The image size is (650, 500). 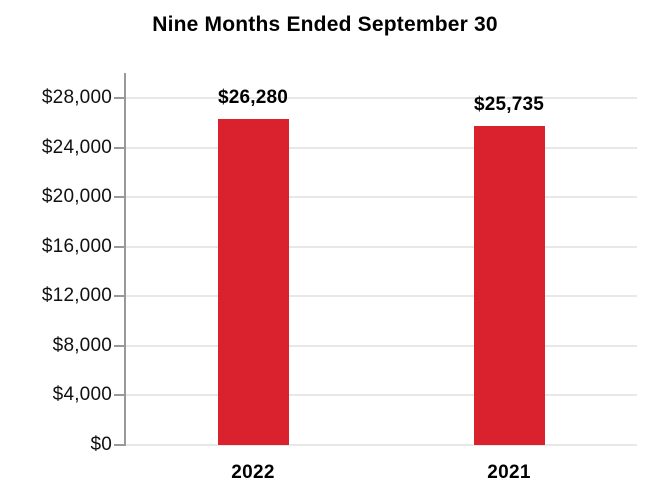 I want to click on y-tick-label: $4,000, so click(x=82, y=395).